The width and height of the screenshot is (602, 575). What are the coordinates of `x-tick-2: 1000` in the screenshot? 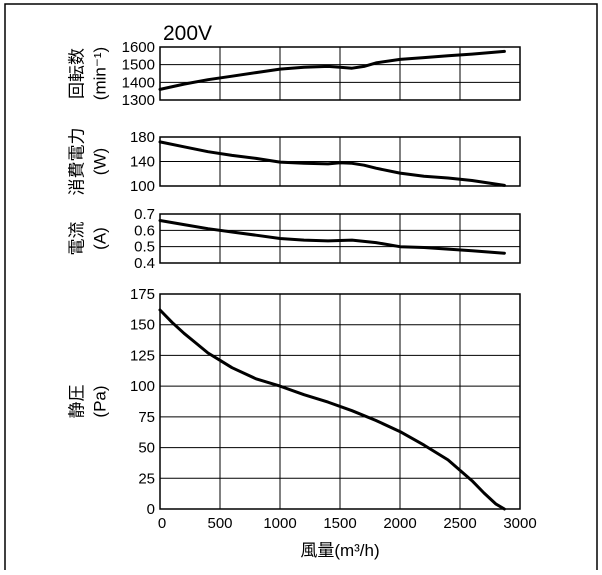 It's located at (279, 523).